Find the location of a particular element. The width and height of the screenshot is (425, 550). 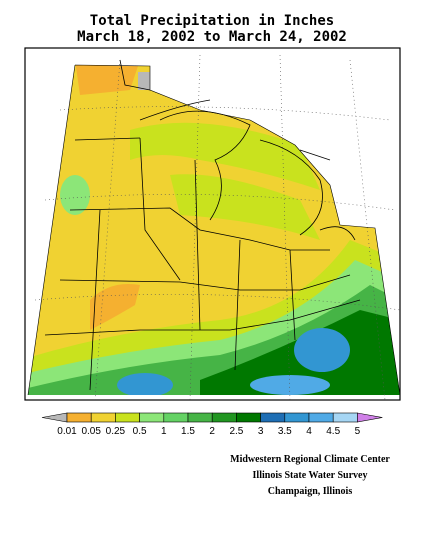

title-line-2: March 18, 2002 to March 24, 2002 is located at coordinates (212, 37).